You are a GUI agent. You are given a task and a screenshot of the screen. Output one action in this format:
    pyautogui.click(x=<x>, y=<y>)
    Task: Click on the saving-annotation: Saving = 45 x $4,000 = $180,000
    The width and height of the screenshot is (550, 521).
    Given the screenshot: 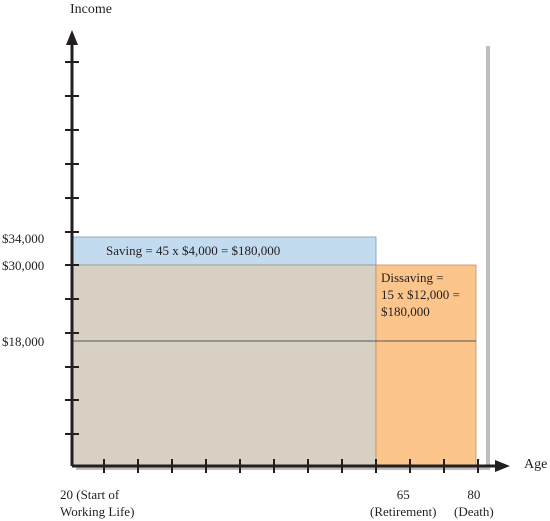 What is the action you would take?
    pyautogui.click(x=193, y=250)
    